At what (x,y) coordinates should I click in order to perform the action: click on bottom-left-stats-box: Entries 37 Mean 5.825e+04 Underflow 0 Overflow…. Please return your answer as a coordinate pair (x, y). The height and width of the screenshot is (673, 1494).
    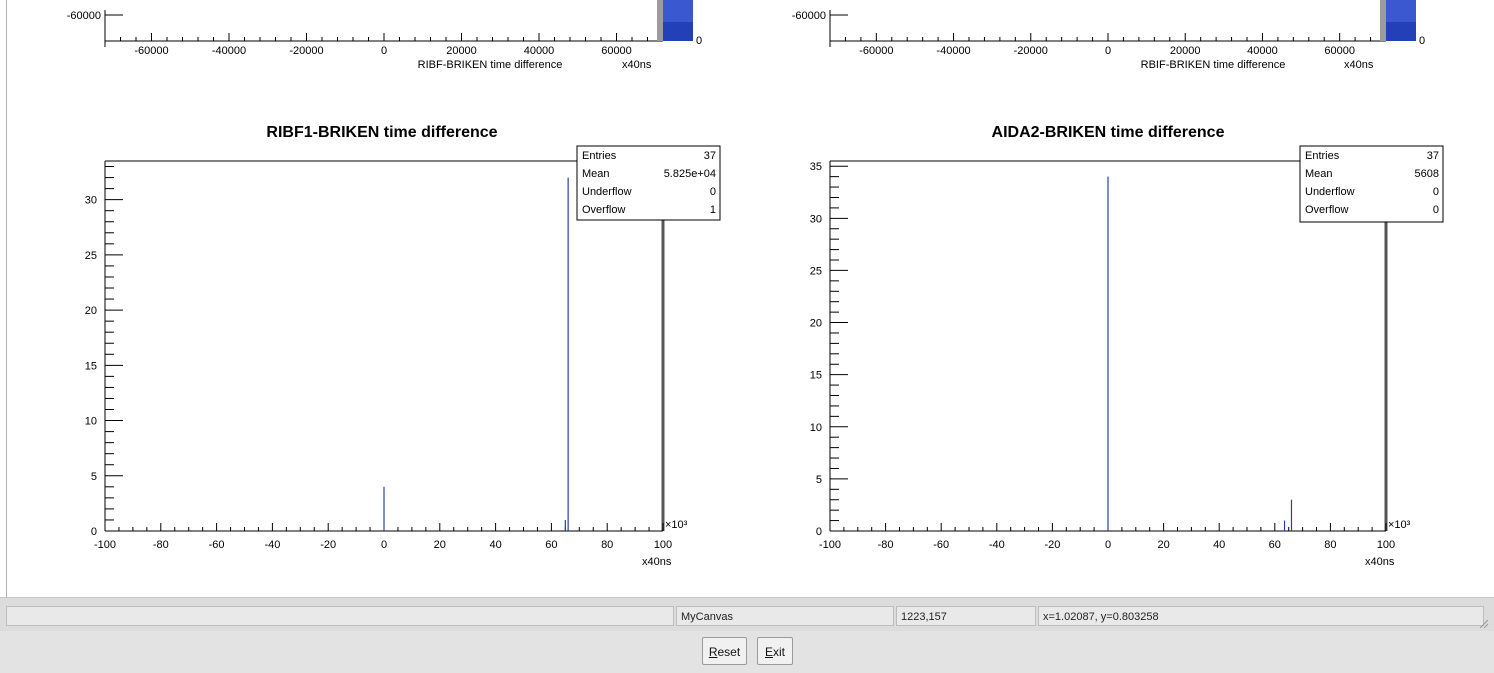
    Looking at the image, I should click on (648, 183).